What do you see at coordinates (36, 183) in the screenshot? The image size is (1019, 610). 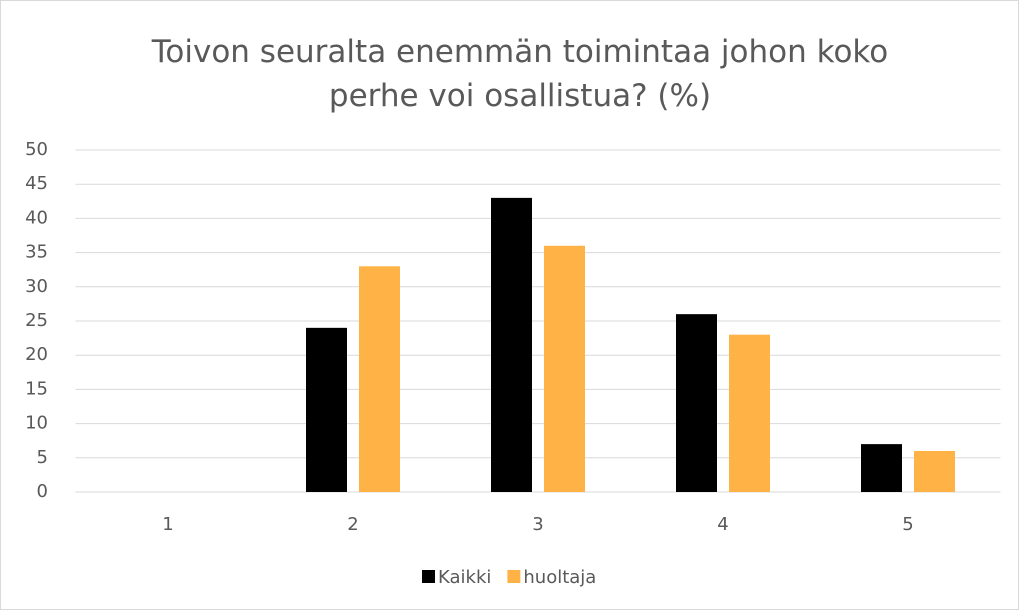 I see `y-tick-label: 45` at bounding box center [36, 183].